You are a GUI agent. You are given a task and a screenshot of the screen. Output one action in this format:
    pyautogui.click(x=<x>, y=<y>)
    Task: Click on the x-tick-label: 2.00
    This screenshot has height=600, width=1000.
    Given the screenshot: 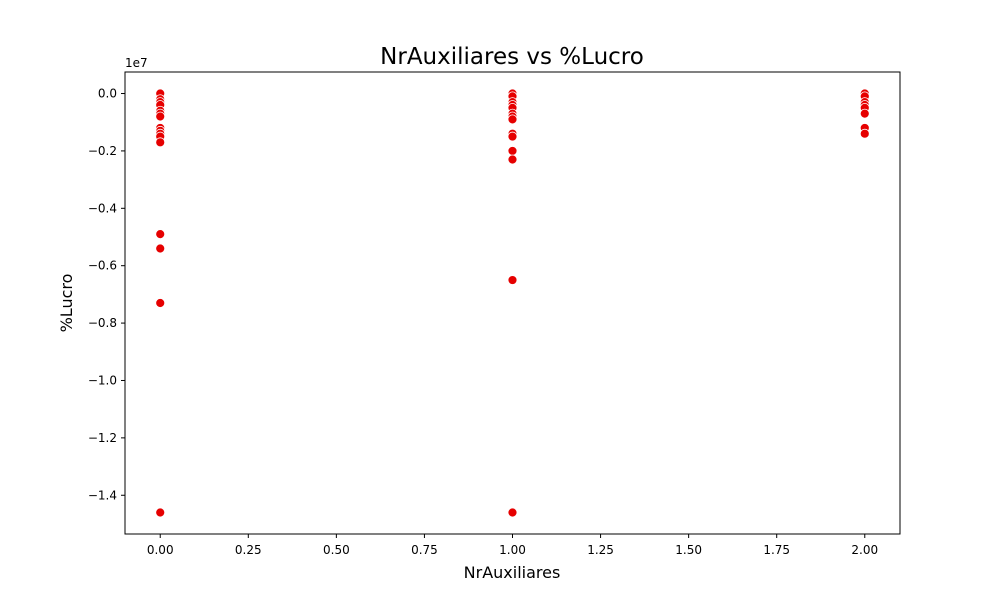 What is the action you would take?
    pyautogui.click(x=864, y=550)
    